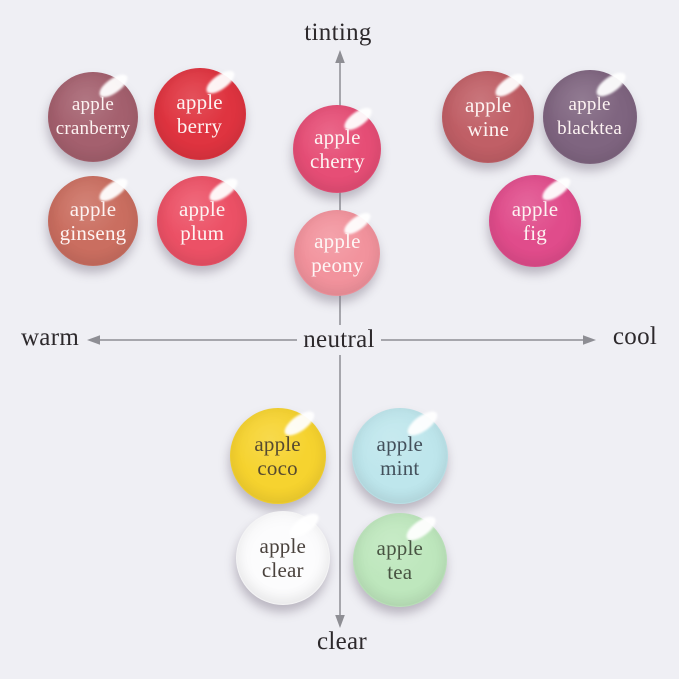 The image size is (679, 679). Describe the element at coordinates (277, 468) in the screenshot. I see `product-label-line2: coco` at that location.